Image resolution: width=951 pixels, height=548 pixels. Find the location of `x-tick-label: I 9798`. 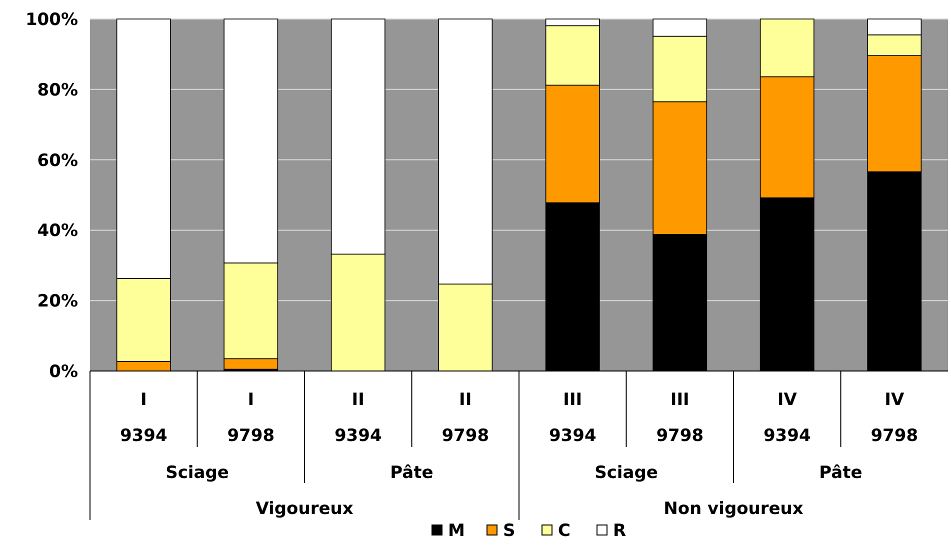

x-tick-label: I 9798 is located at coordinates (251, 418).